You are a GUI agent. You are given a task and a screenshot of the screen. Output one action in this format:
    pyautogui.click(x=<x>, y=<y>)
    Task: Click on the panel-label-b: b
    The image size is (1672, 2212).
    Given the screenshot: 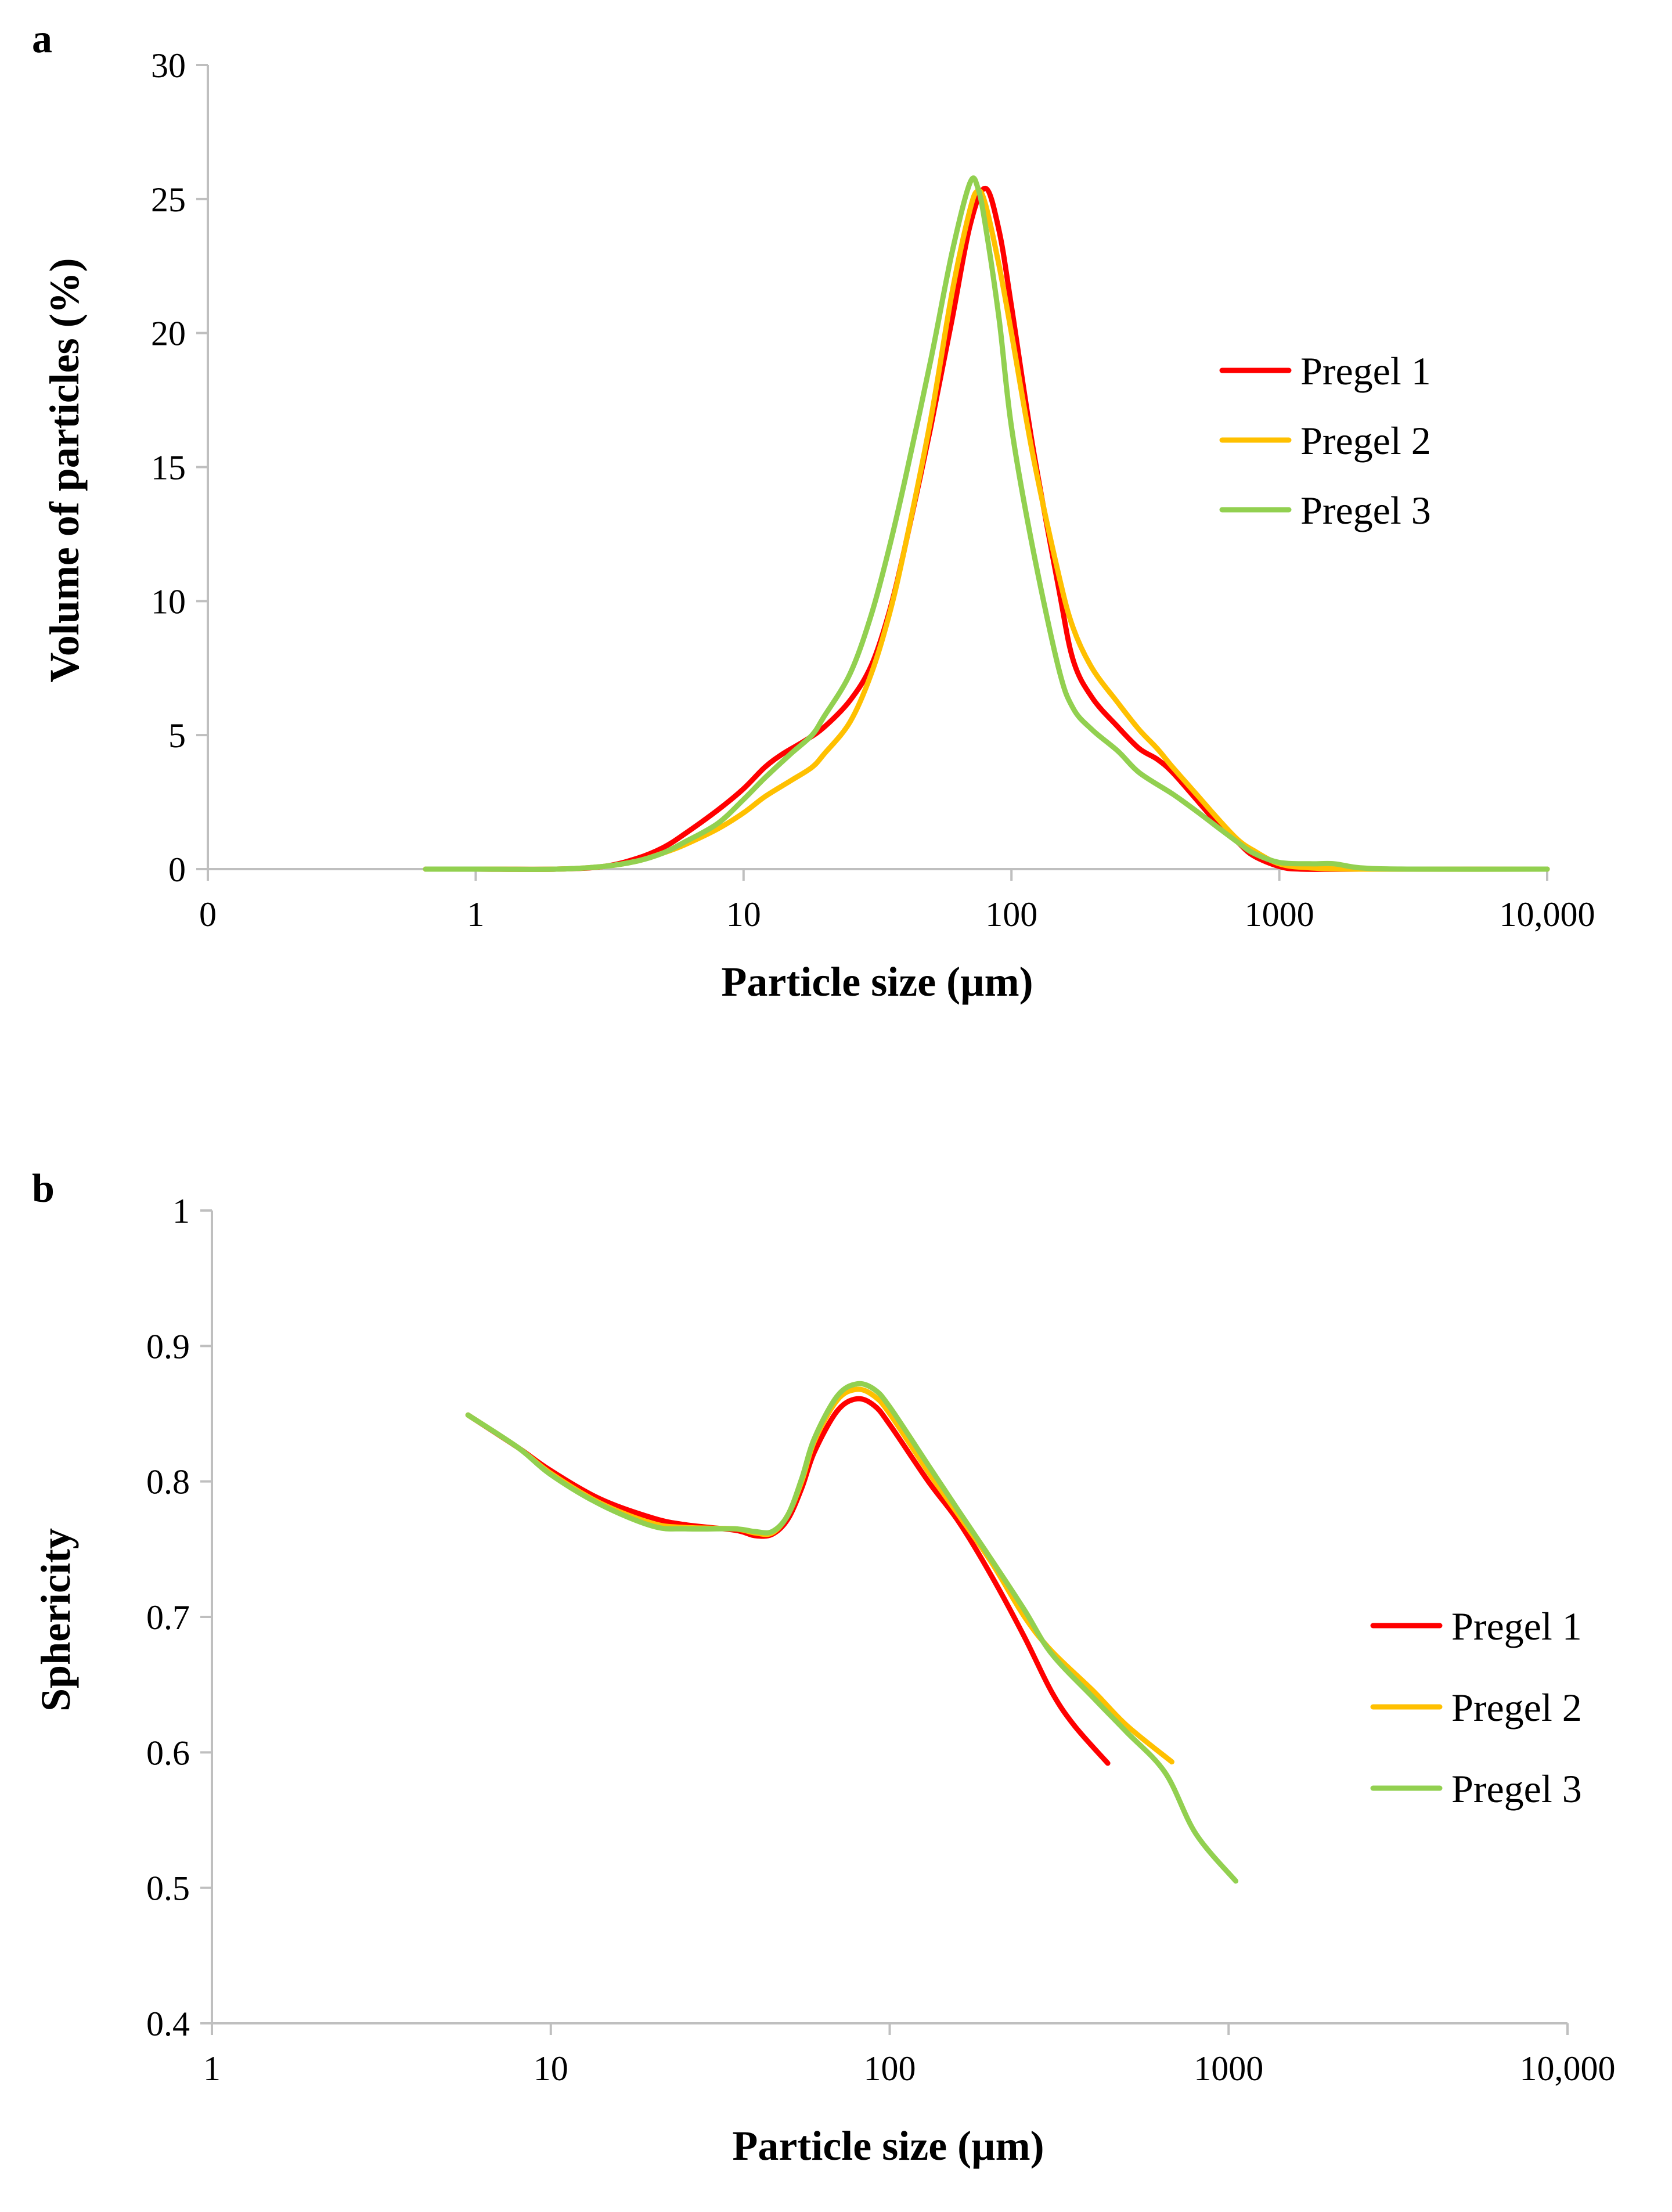 What is the action you would take?
    pyautogui.click(x=43, y=1188)
    